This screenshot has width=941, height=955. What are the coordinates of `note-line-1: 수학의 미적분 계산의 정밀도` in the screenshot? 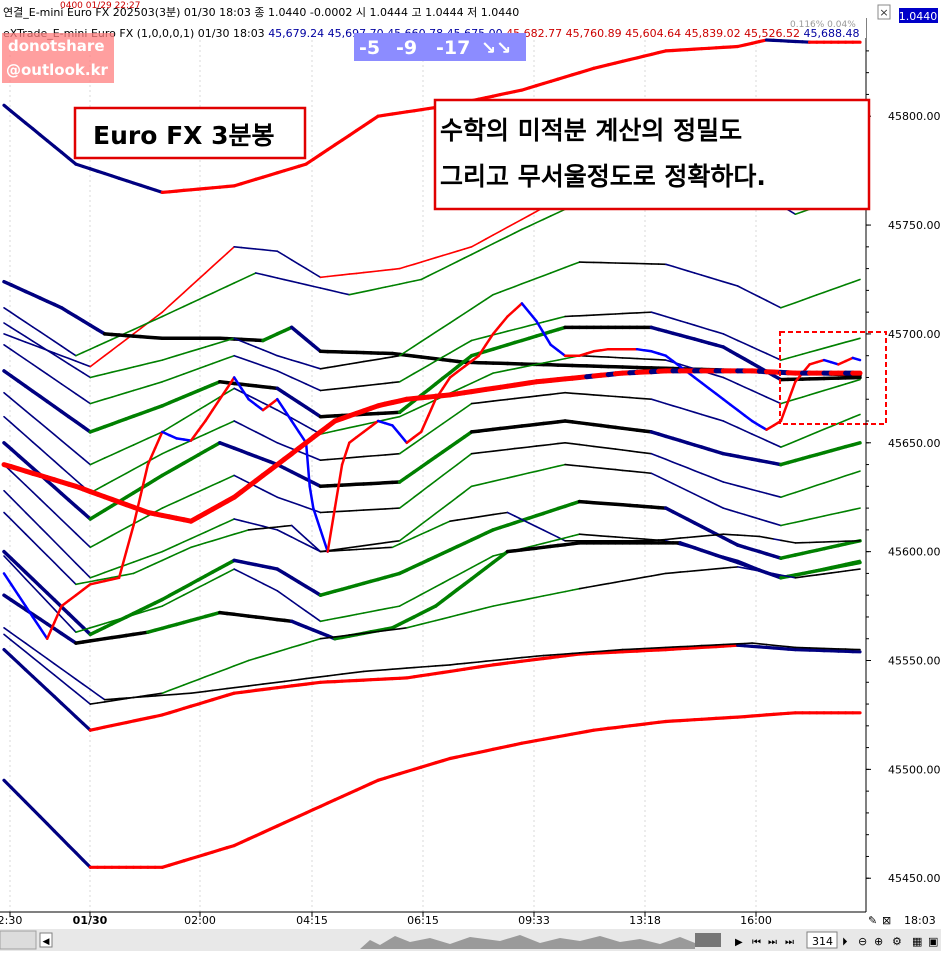 It's located at (591, 130).